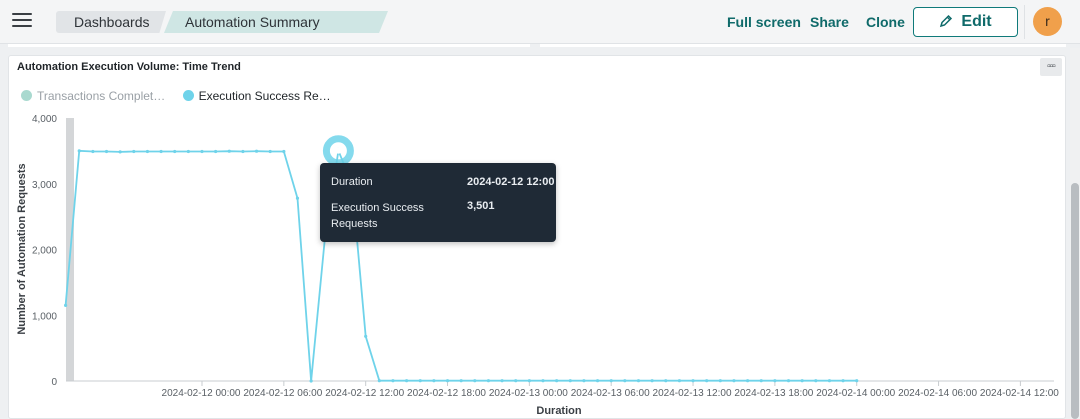 Image resolution: width=1080 pixels, height=419 pixels. What do you see at coordinates (946, 24) in the screenshot?
I see `pencil-icon` at bounding box center [946, 24].